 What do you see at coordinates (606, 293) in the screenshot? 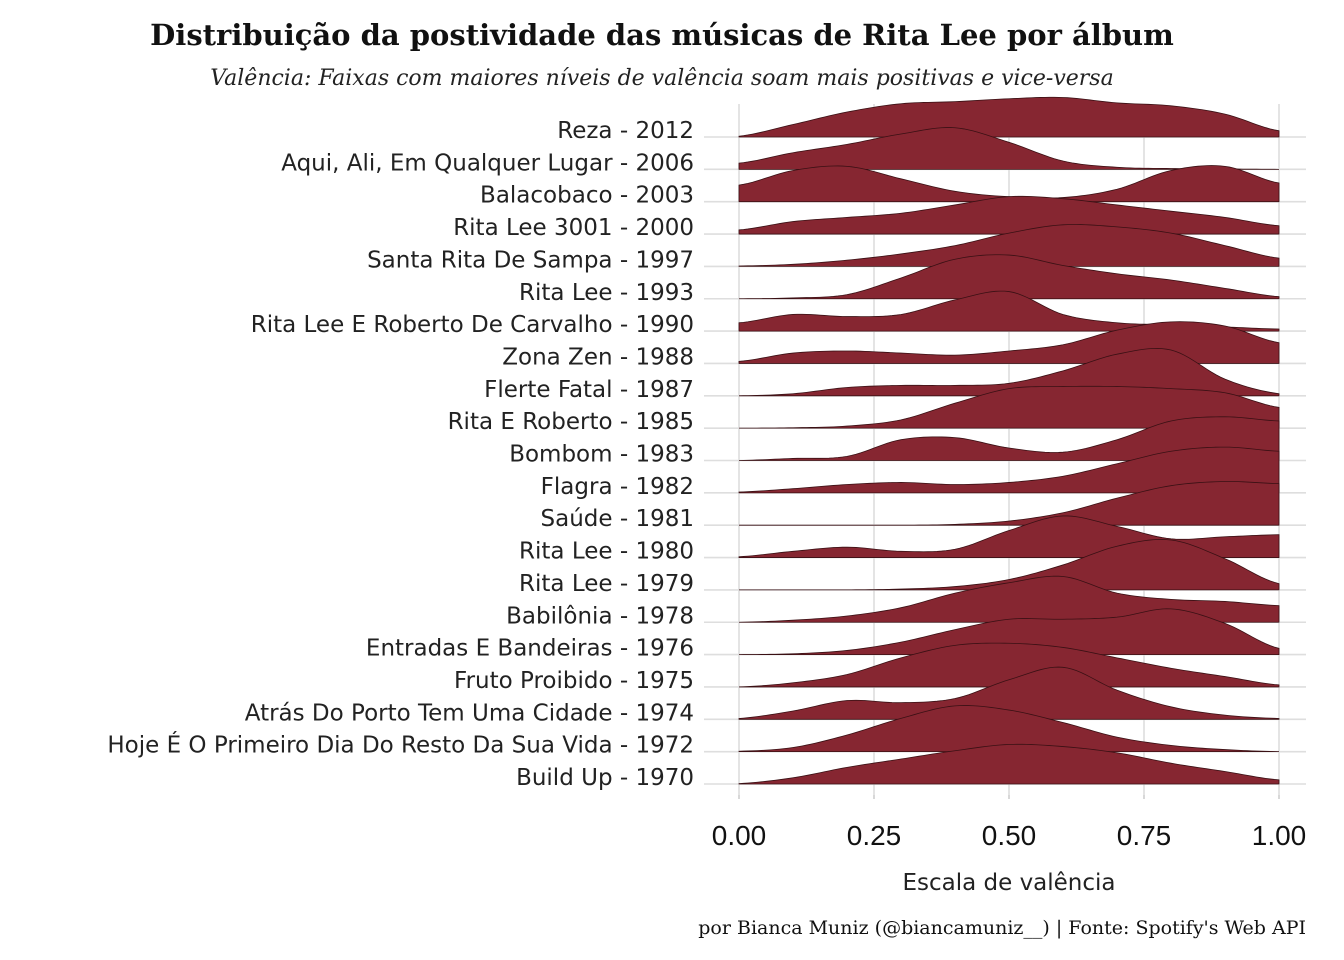
I see `category-label: Rita Lee - 1993` at bounding box center [606, 293].